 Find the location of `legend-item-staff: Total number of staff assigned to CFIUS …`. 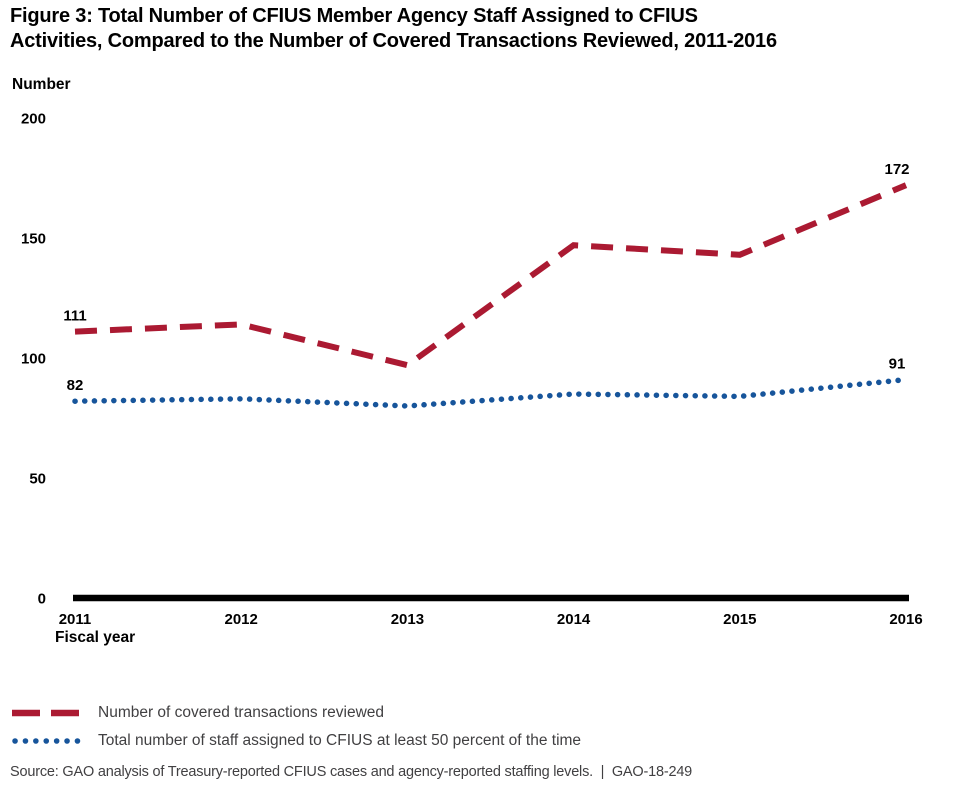

legend-item-staff: Total number of staff assigned to CFIUS … is located at coordinates (482, 741).